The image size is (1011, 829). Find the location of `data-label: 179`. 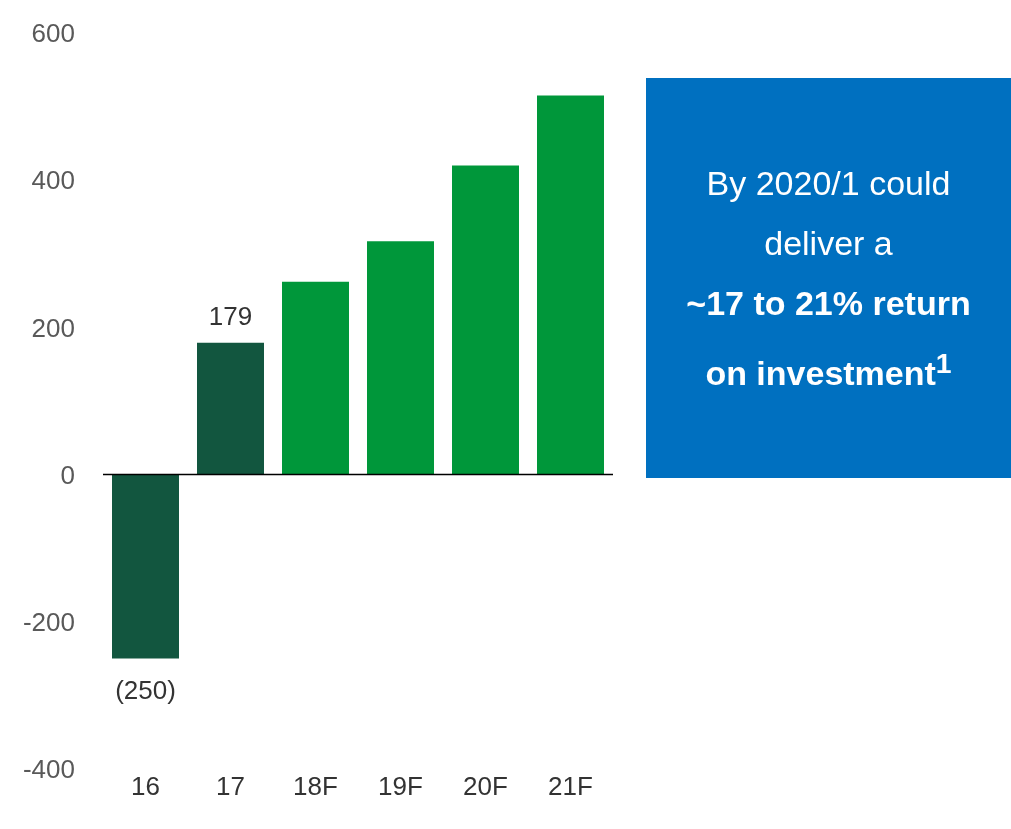

data-label: 179 is located at coordinates (230, 315).